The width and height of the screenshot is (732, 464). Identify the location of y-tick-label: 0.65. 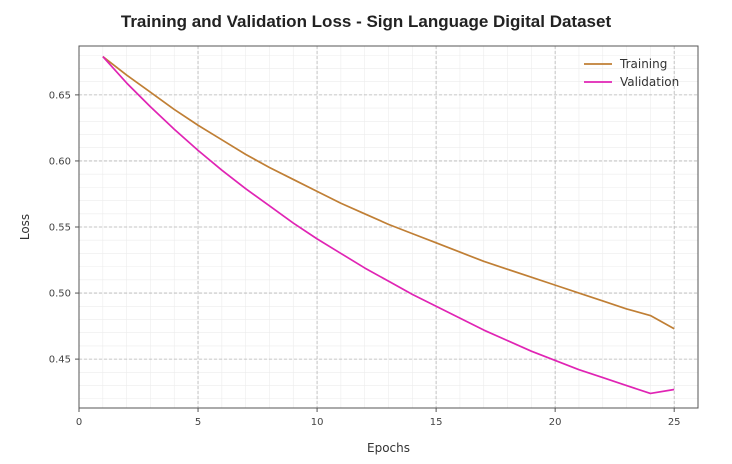
(60, 95).